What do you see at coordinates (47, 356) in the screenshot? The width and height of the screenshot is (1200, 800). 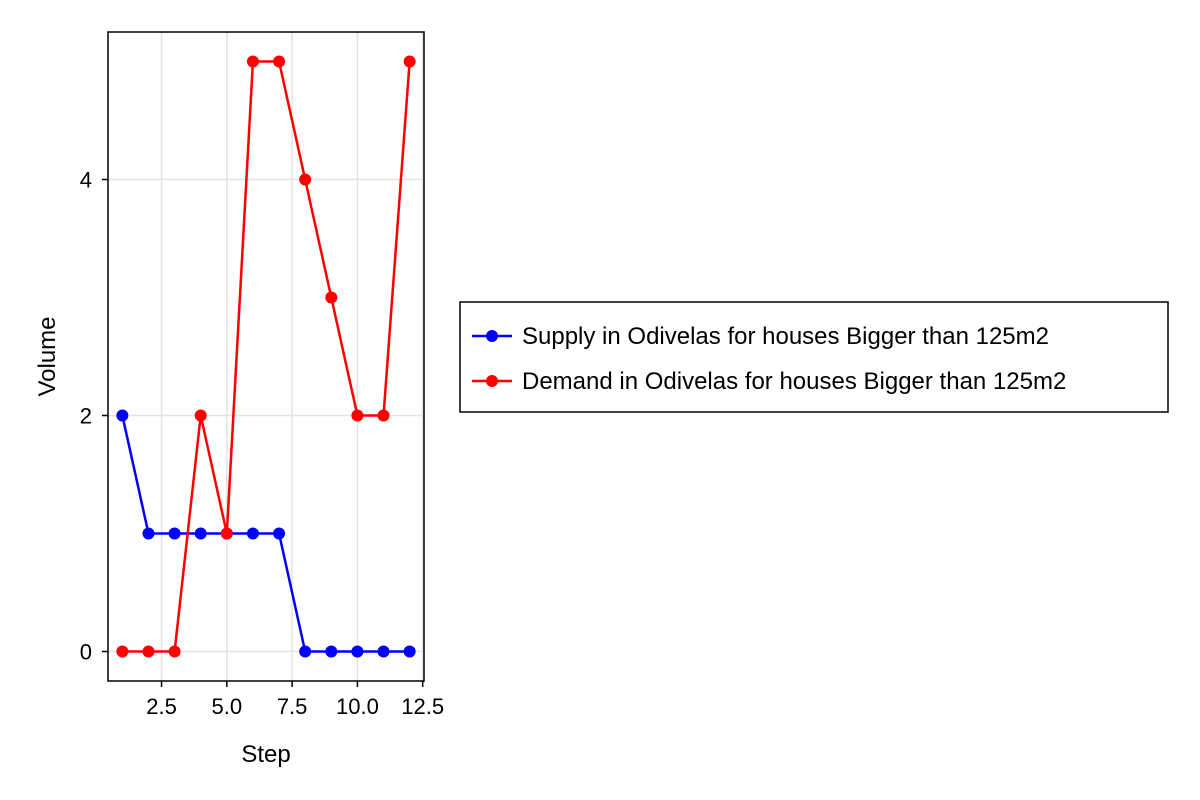 I see `y-axis-label: Volume` at bounding box center [47, 356].